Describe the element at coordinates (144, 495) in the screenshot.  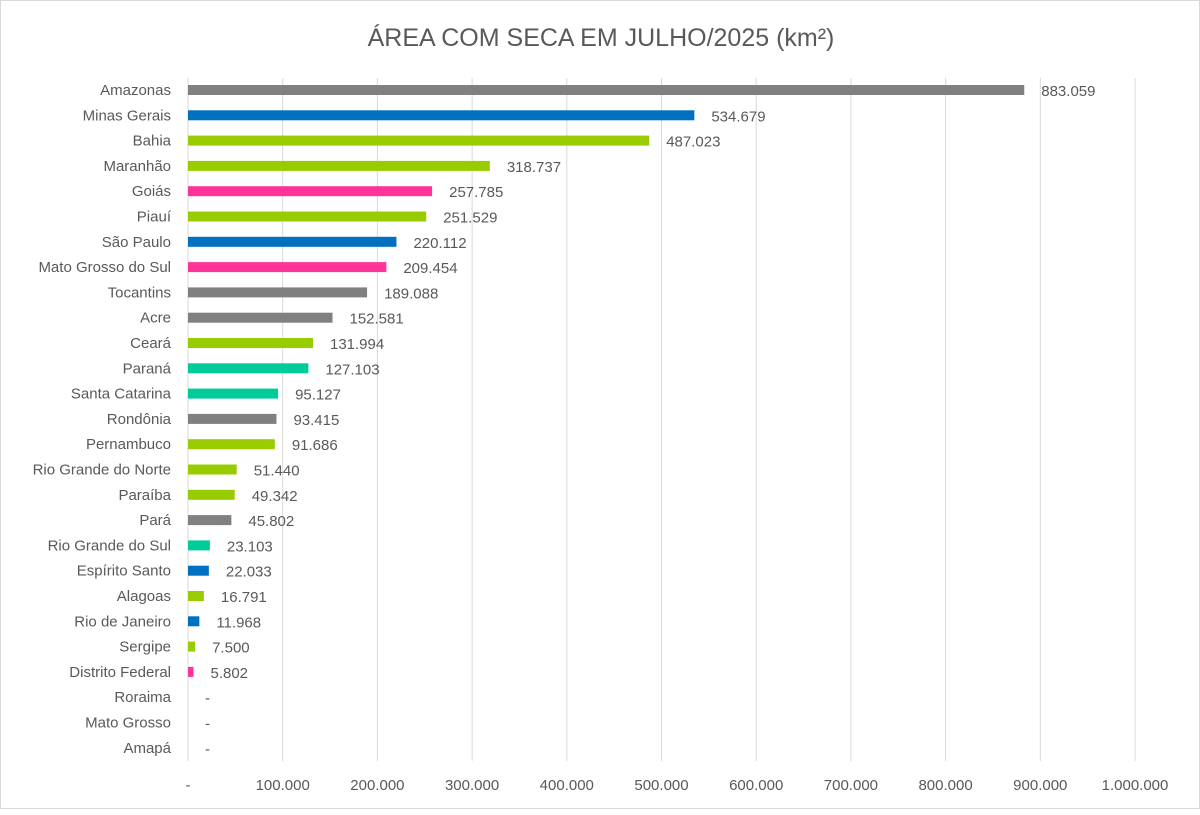
I see `category-label: Paraíba` at that location.